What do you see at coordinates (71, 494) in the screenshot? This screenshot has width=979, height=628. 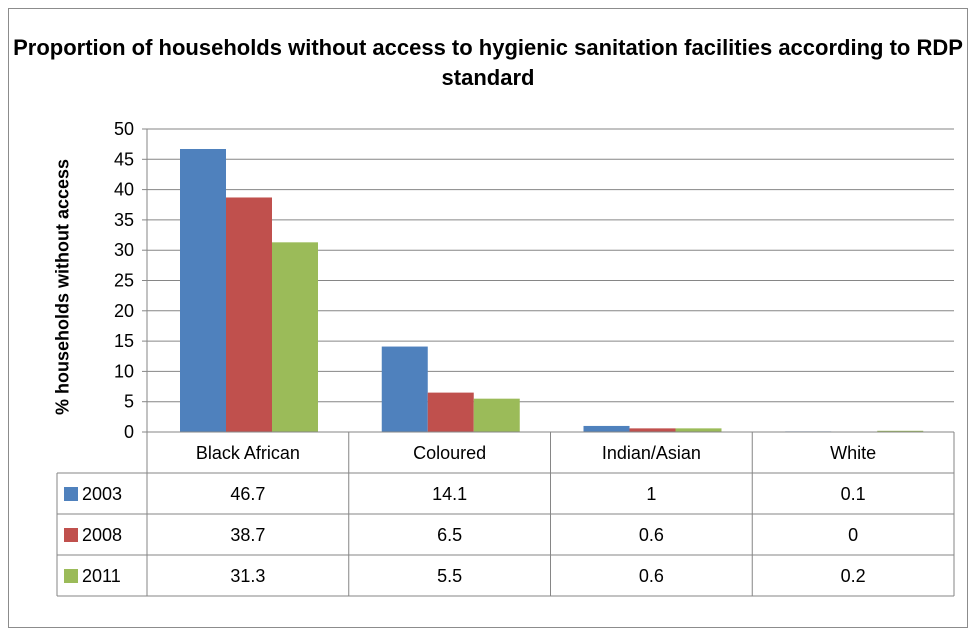 I see `legend-key-2003` at bounding box center [71, 494].